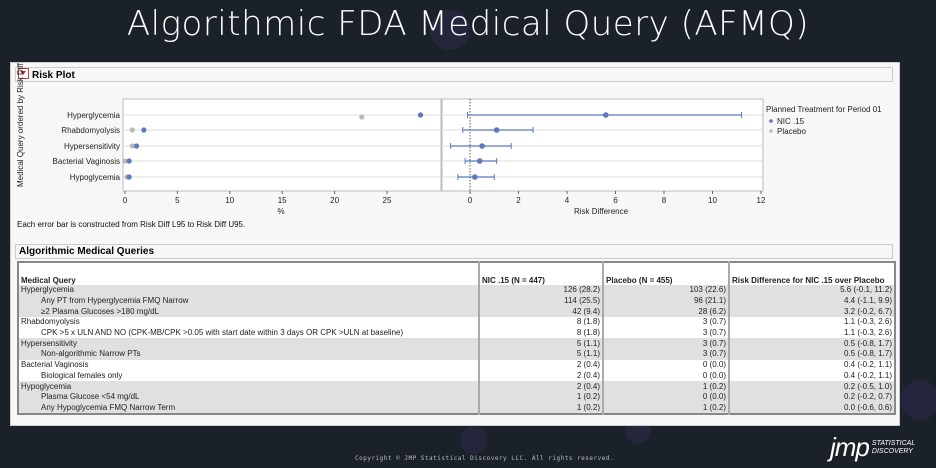  What do you see at coordinates (92, 146) in the screenshot?
I see `y-tick-label: Hypersensitivity` at bounding box center [92, 146].